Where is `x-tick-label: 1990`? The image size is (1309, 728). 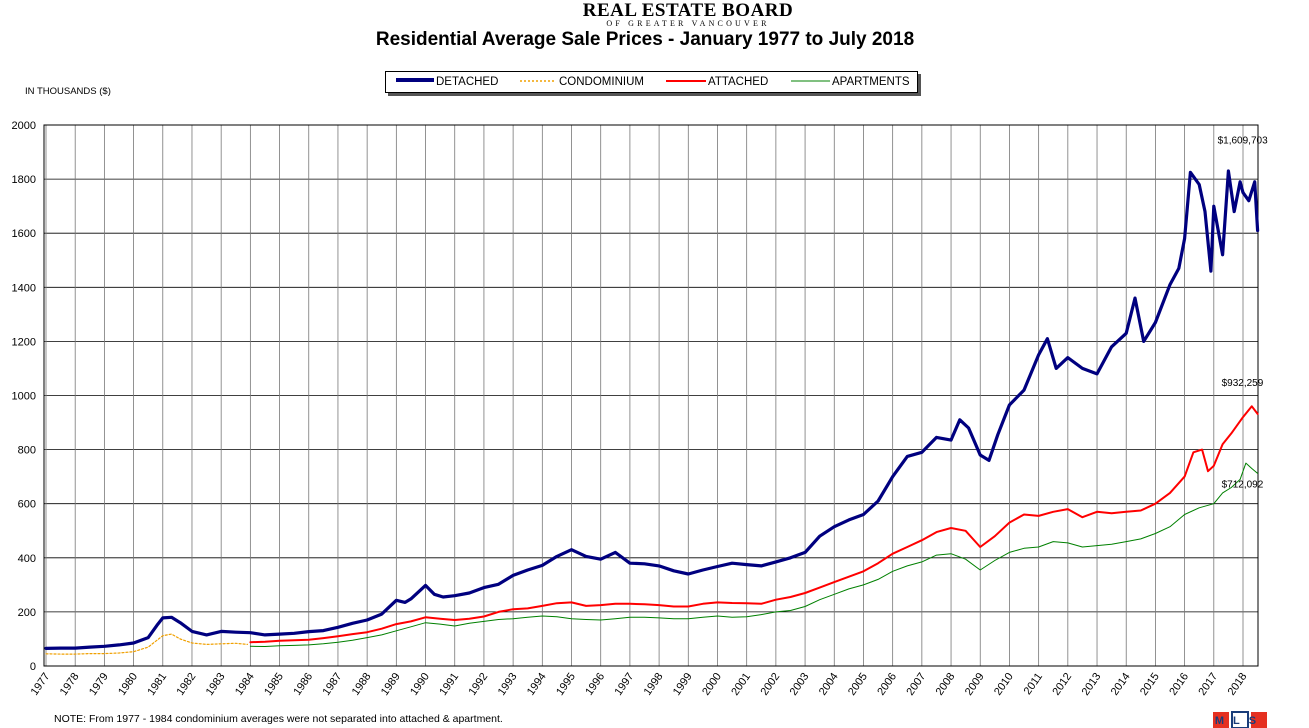
x-tick-label: 1990 is located at coordinates (420, 684).